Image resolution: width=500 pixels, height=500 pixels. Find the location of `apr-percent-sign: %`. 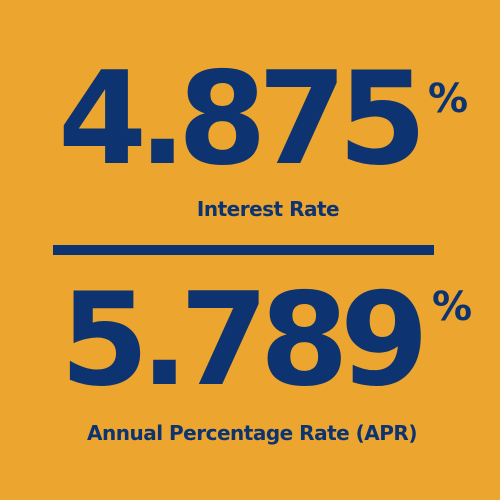

apr-percent-sign: % is located at coordinates (452, 307).